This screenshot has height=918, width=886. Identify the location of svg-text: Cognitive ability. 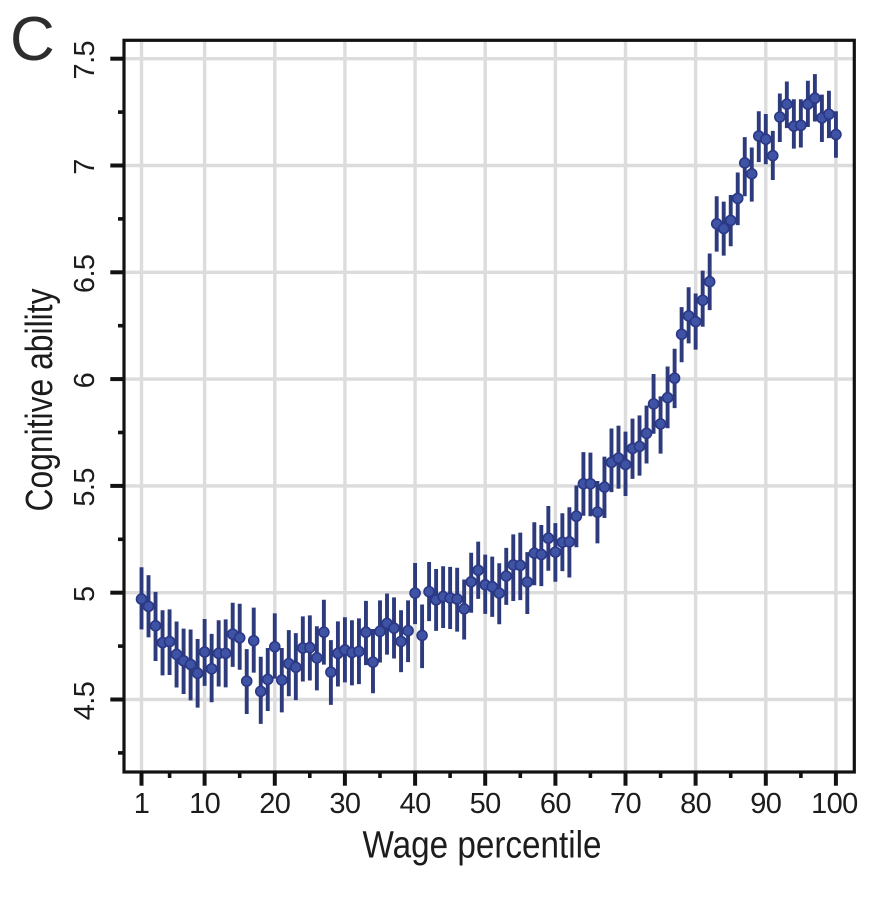
(40, 400).